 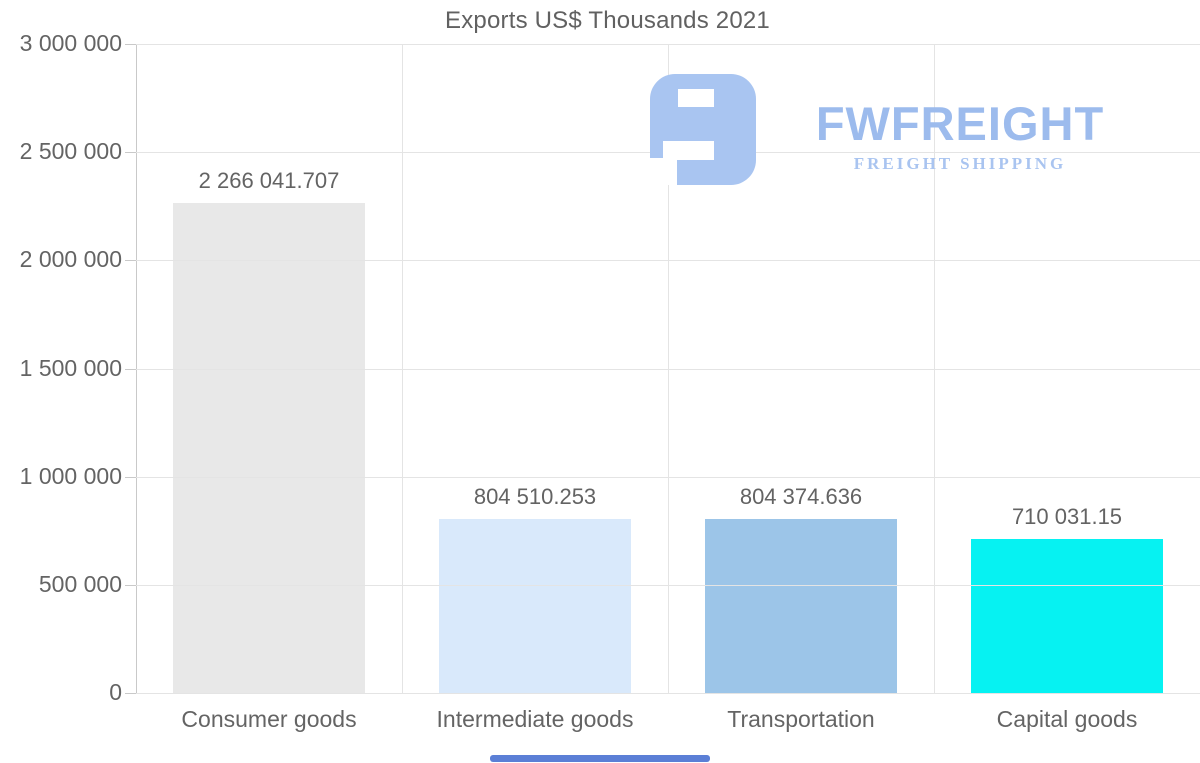 I want to click on bar-intermediate-goods, so click(x=535, y=606).